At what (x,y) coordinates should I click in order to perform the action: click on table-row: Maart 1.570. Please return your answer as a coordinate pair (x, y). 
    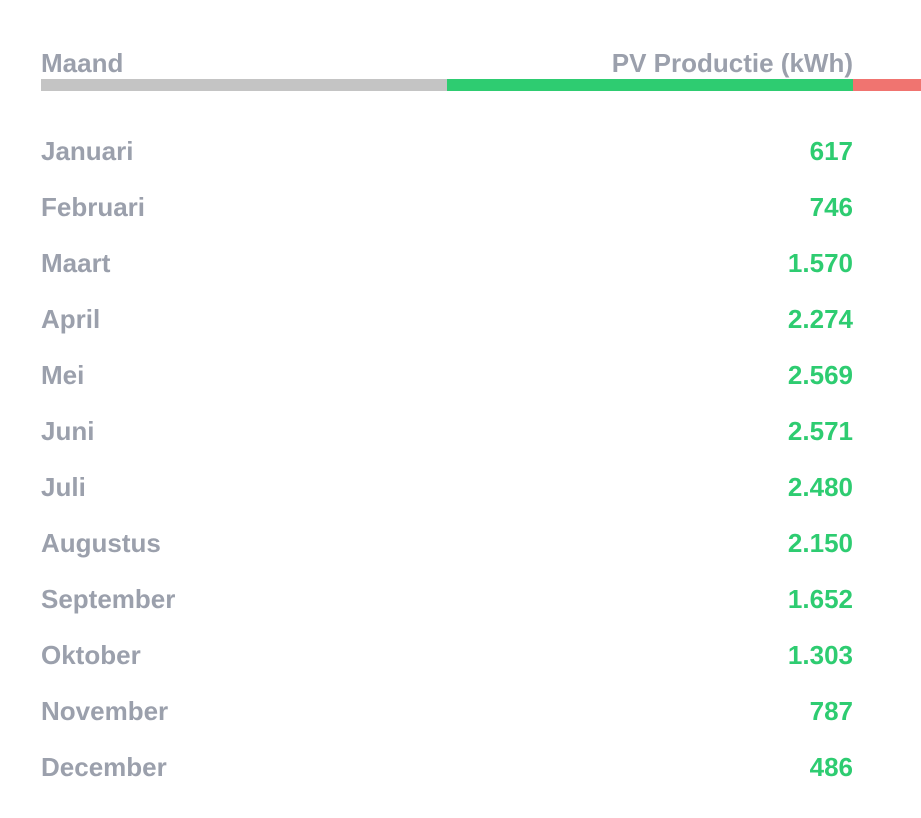
    Looking at the image, I should click on (447, 268).